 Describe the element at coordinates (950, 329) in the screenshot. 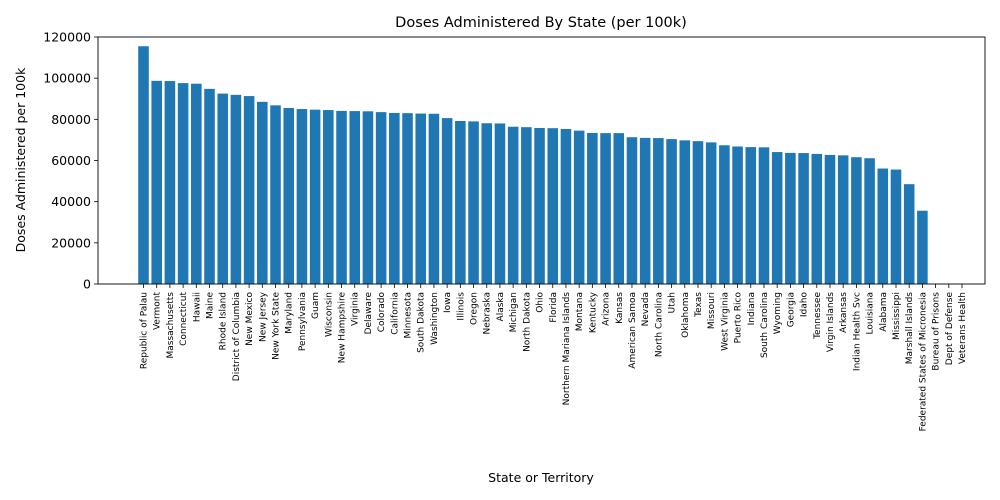

I see `x-tick-label: Dept of Defense` at that location.